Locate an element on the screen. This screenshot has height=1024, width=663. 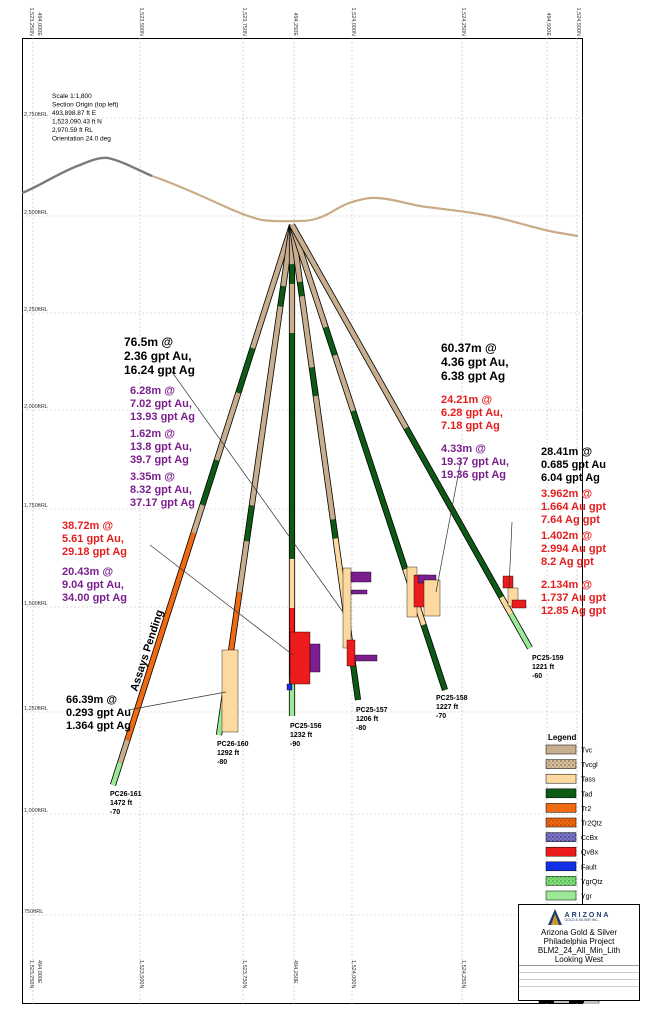
company-logo: ARIZONA GOLD & SILVER INC. is located at coordinates (579, 917).